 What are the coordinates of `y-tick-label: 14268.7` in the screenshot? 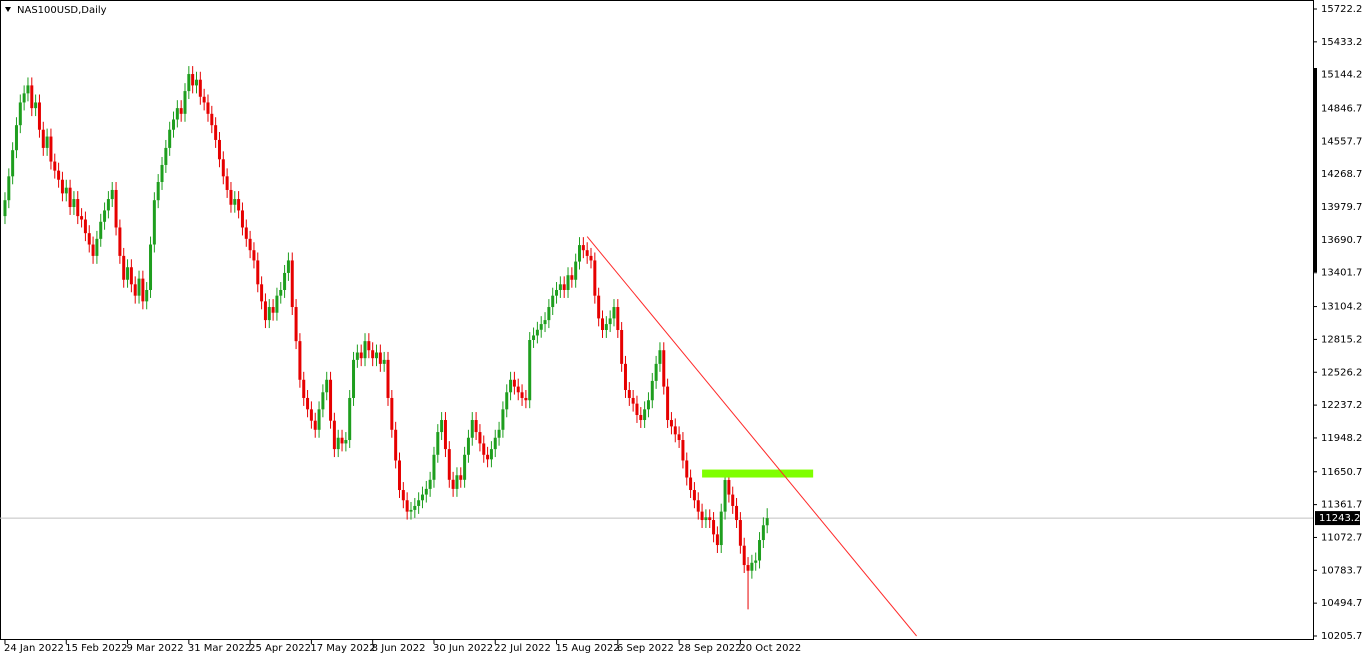 It's located at (1341, 174).